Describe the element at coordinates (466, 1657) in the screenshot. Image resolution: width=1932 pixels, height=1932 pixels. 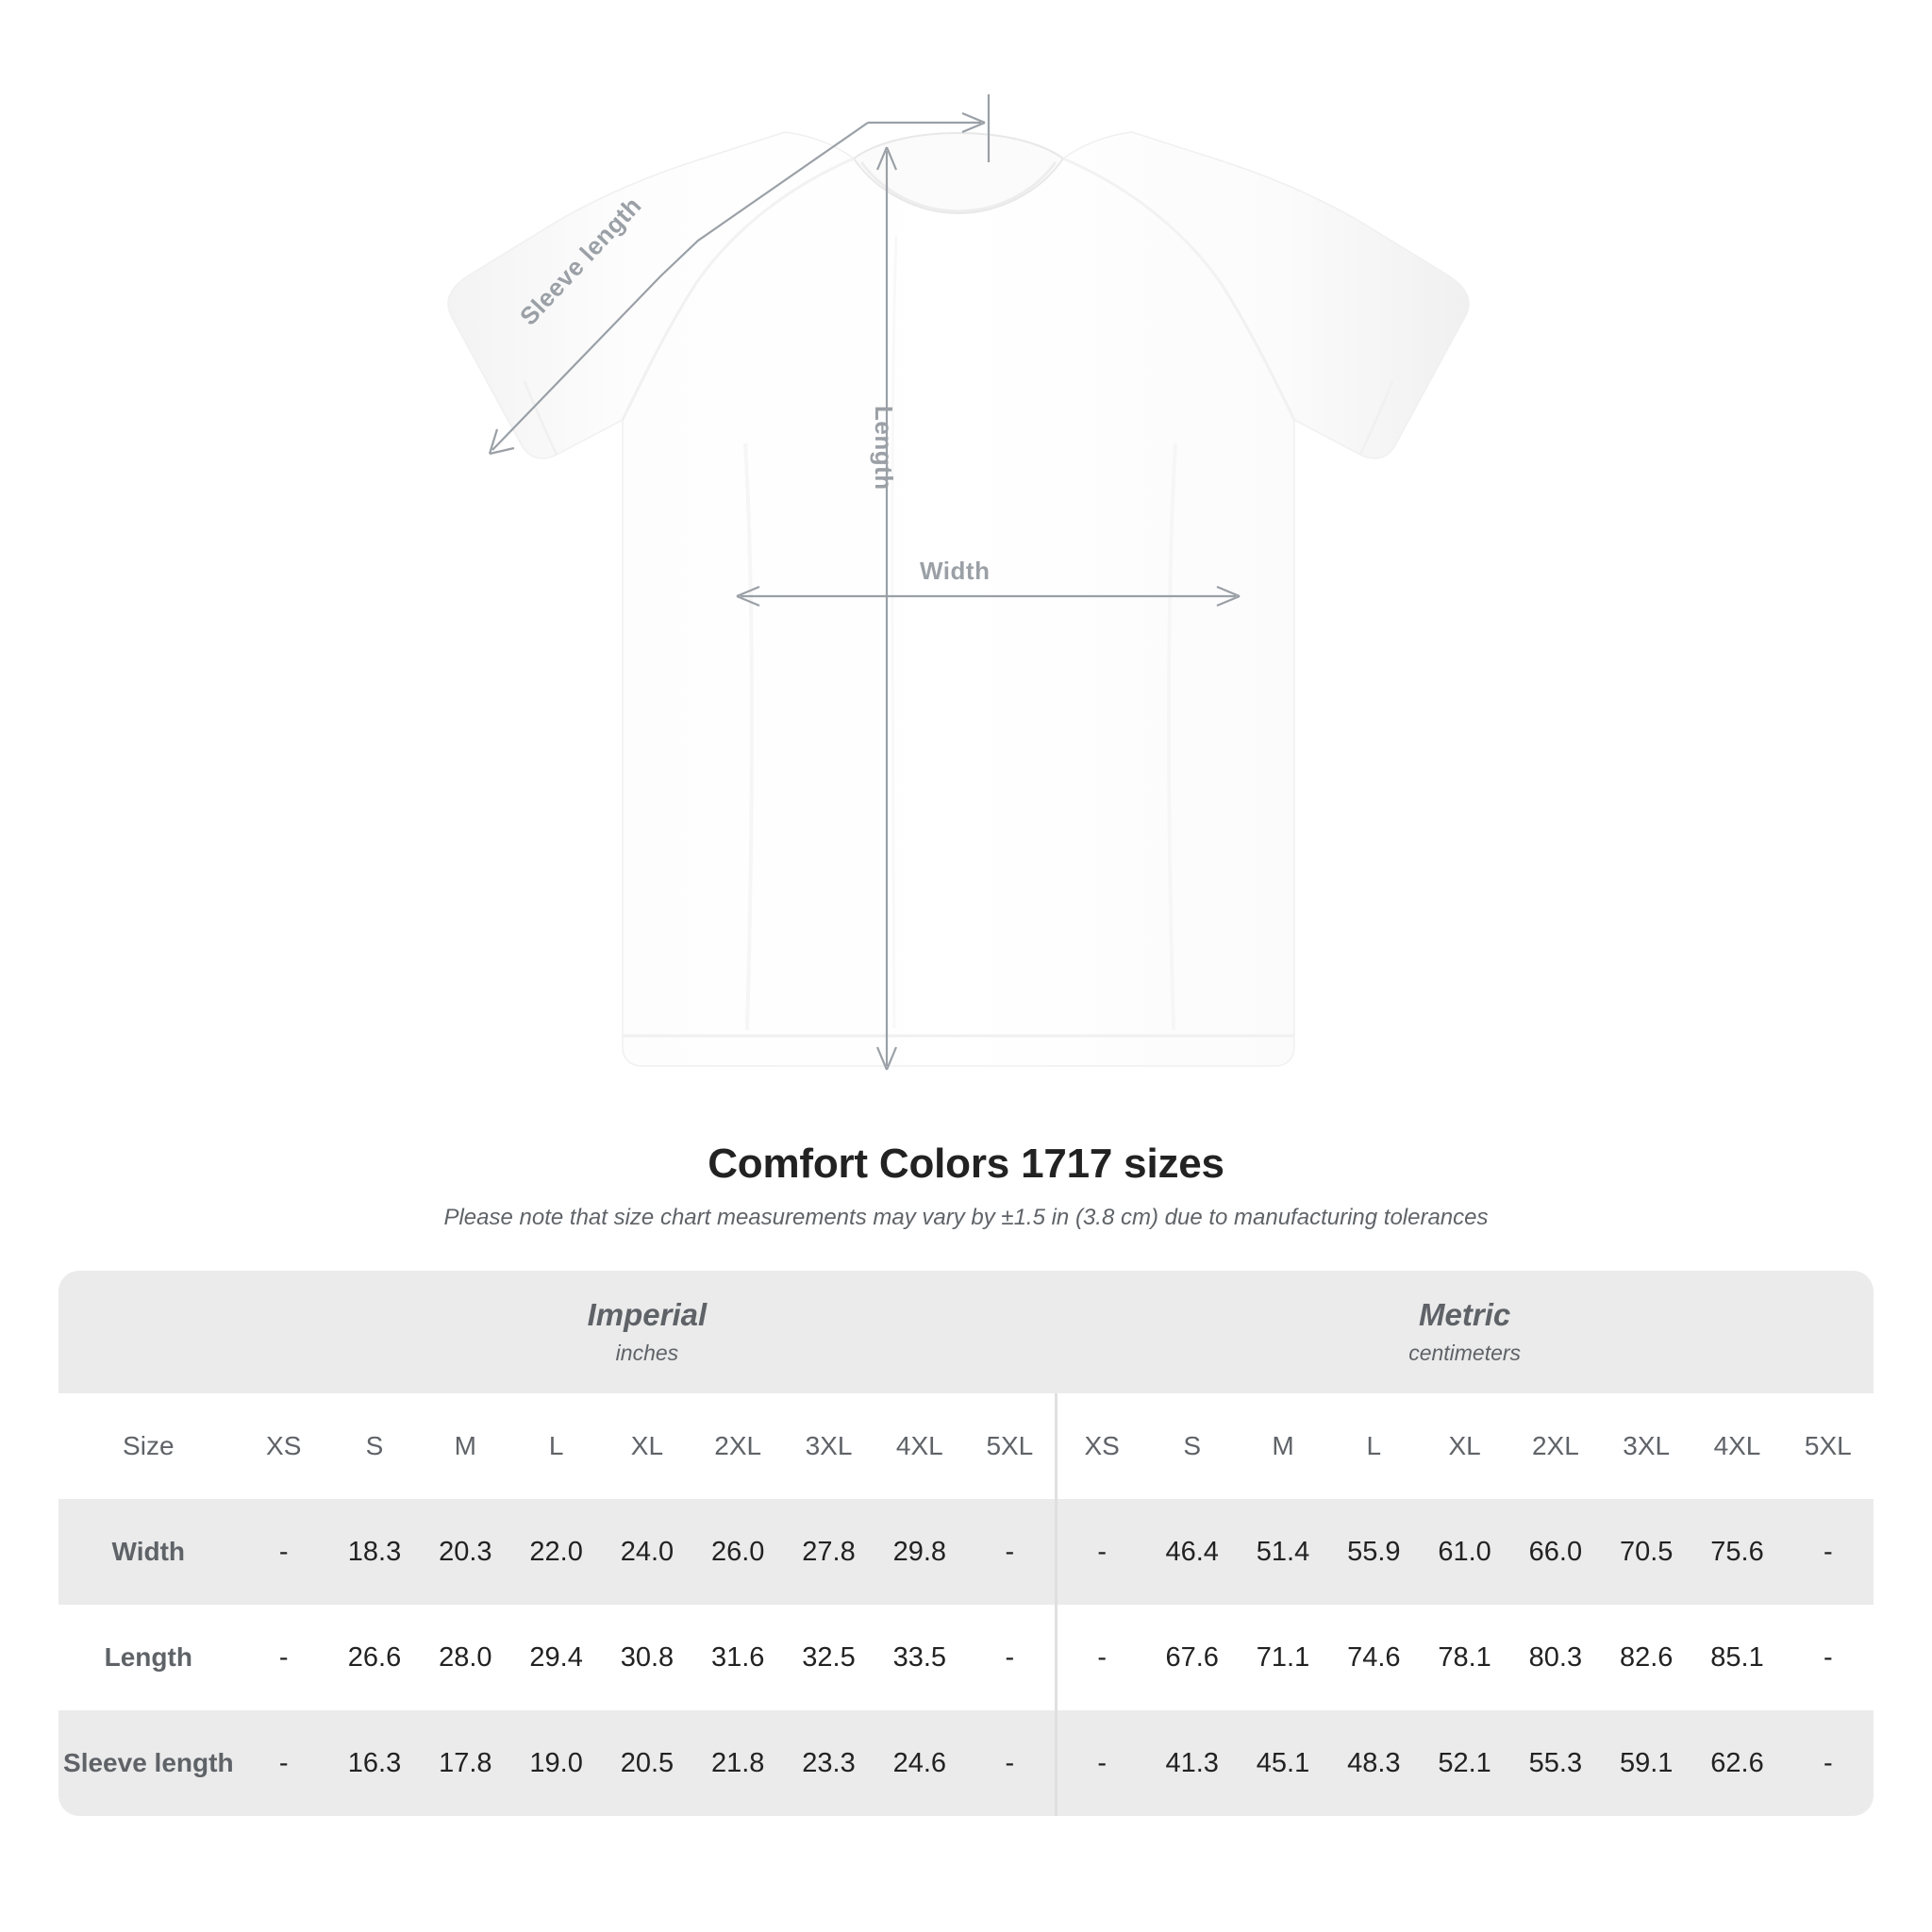
I see `cell-length-imperial-m: 28.0` at that location.